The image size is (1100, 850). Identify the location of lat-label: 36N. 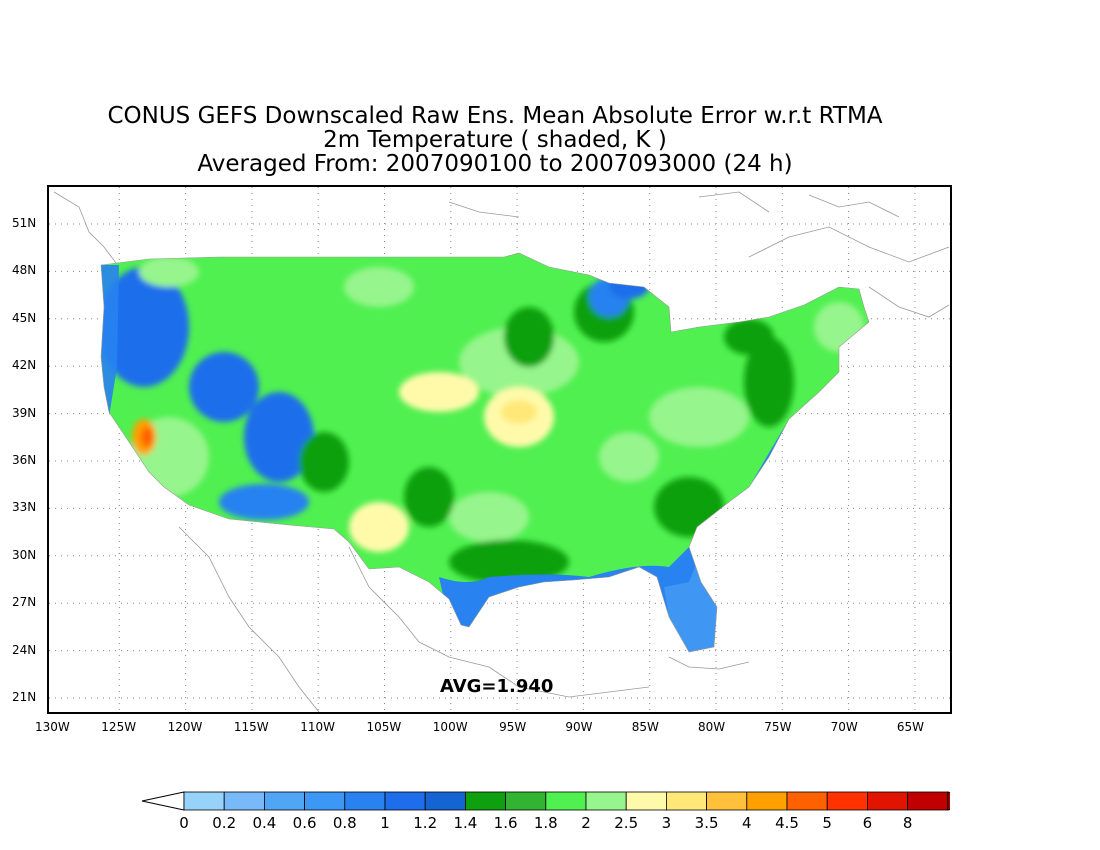
(24, 460).